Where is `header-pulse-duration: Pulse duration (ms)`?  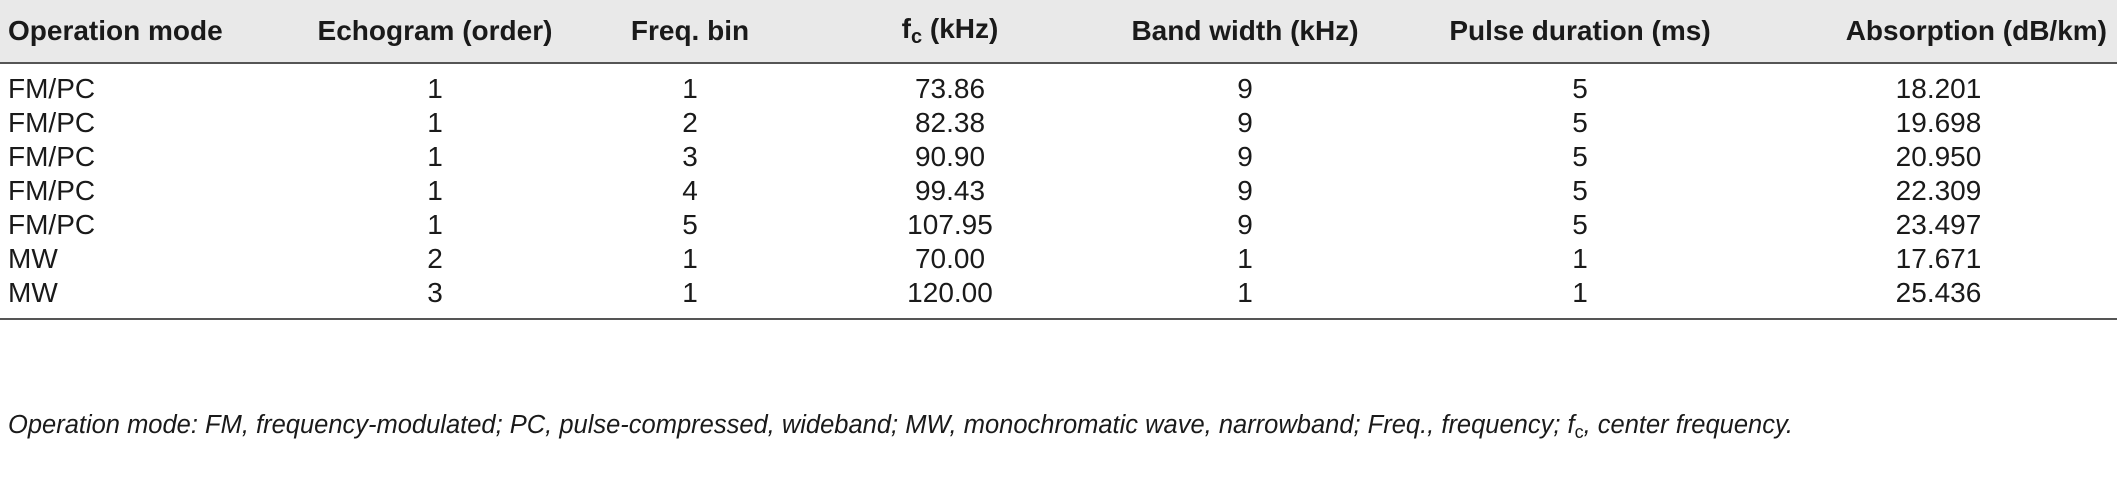 header-pulse-duration: Pulse duration (ms) is located at coordinates (1580, 32).